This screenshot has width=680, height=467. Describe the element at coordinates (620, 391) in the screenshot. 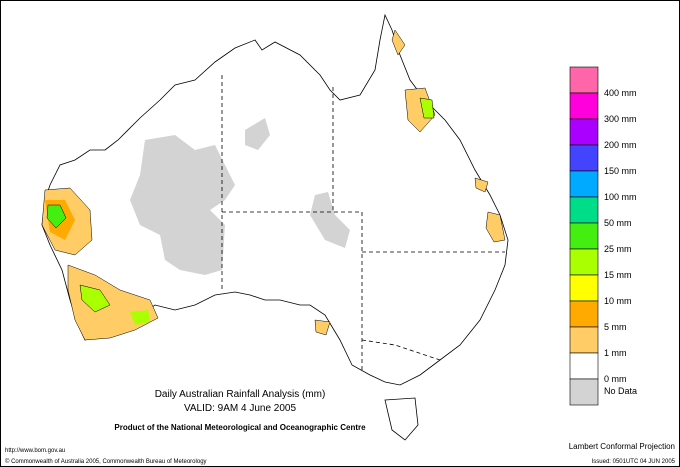

I see `legend-label: No Data` at that location.